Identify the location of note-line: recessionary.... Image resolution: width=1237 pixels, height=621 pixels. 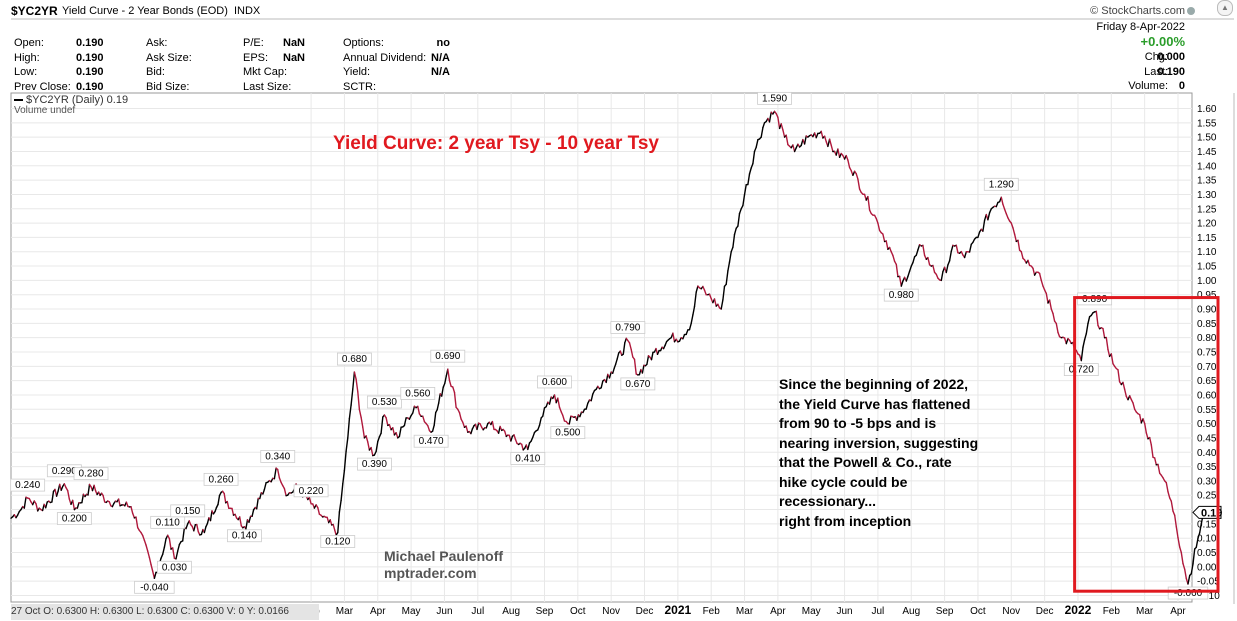
(828, 501).